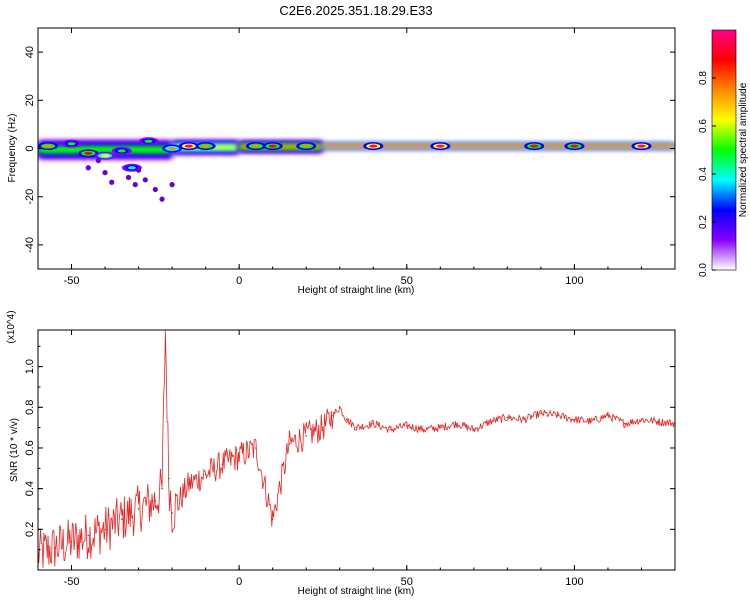 The image size is (750, 600). I want to click on y-tick-label: 0, so click(30, 148).